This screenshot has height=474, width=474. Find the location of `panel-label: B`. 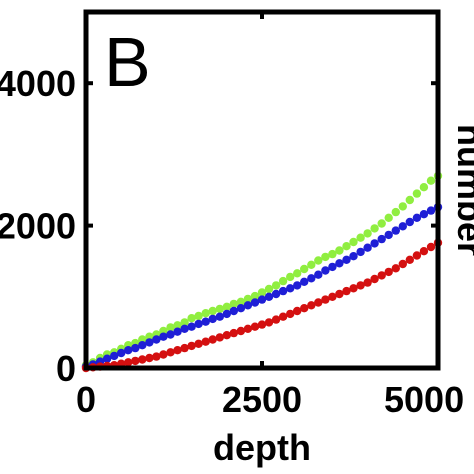

panel-label: B is located at coordinates (127, 62).